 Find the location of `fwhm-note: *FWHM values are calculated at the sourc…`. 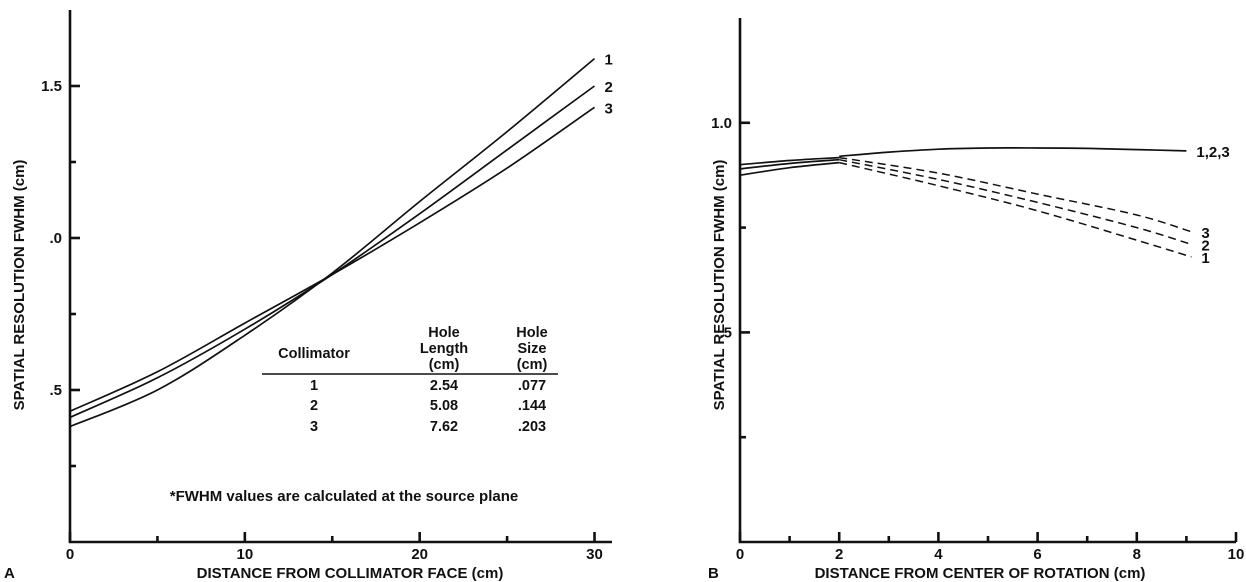

fwhm-note: *FWHM values are calculated at the sourc… is located at coordinates (344, 496).